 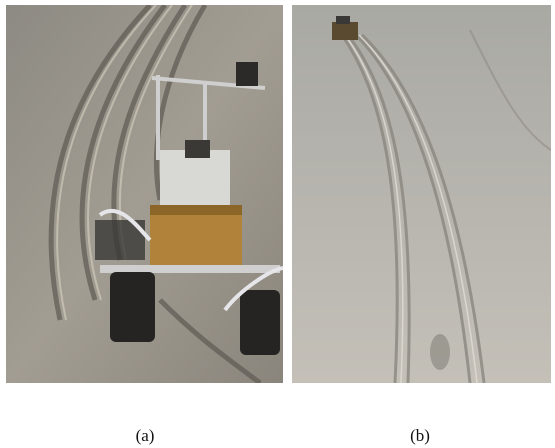 I want to click on caption: (a), so click(x=145, y=435).